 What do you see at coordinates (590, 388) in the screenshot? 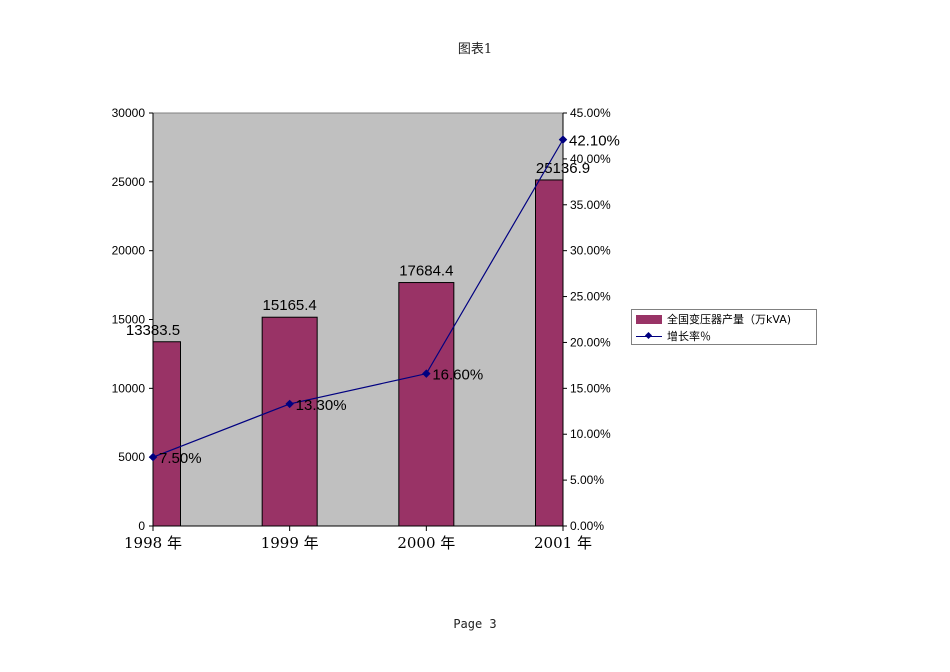
I see `y-right-tick-label: 15.00%` at bounding box center [590, 388].